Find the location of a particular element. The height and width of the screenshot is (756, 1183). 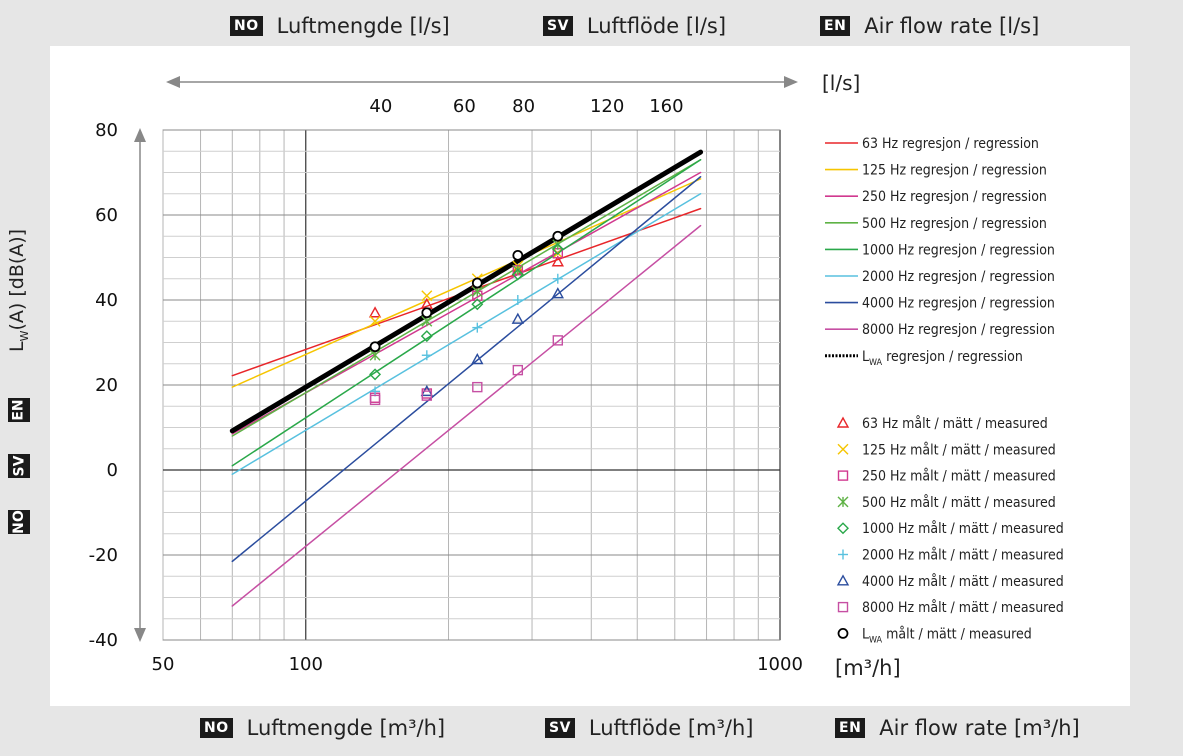

top-tick-label: 120 is located at coordinates (607, 106).